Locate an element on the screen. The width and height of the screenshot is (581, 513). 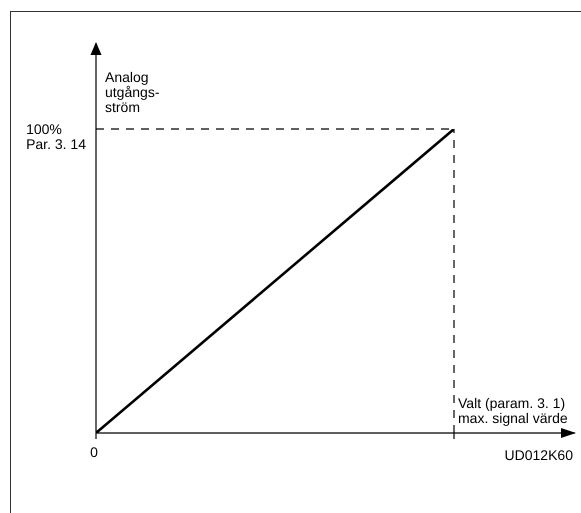
text: UD012K60 is located at coordinates (538, 455).